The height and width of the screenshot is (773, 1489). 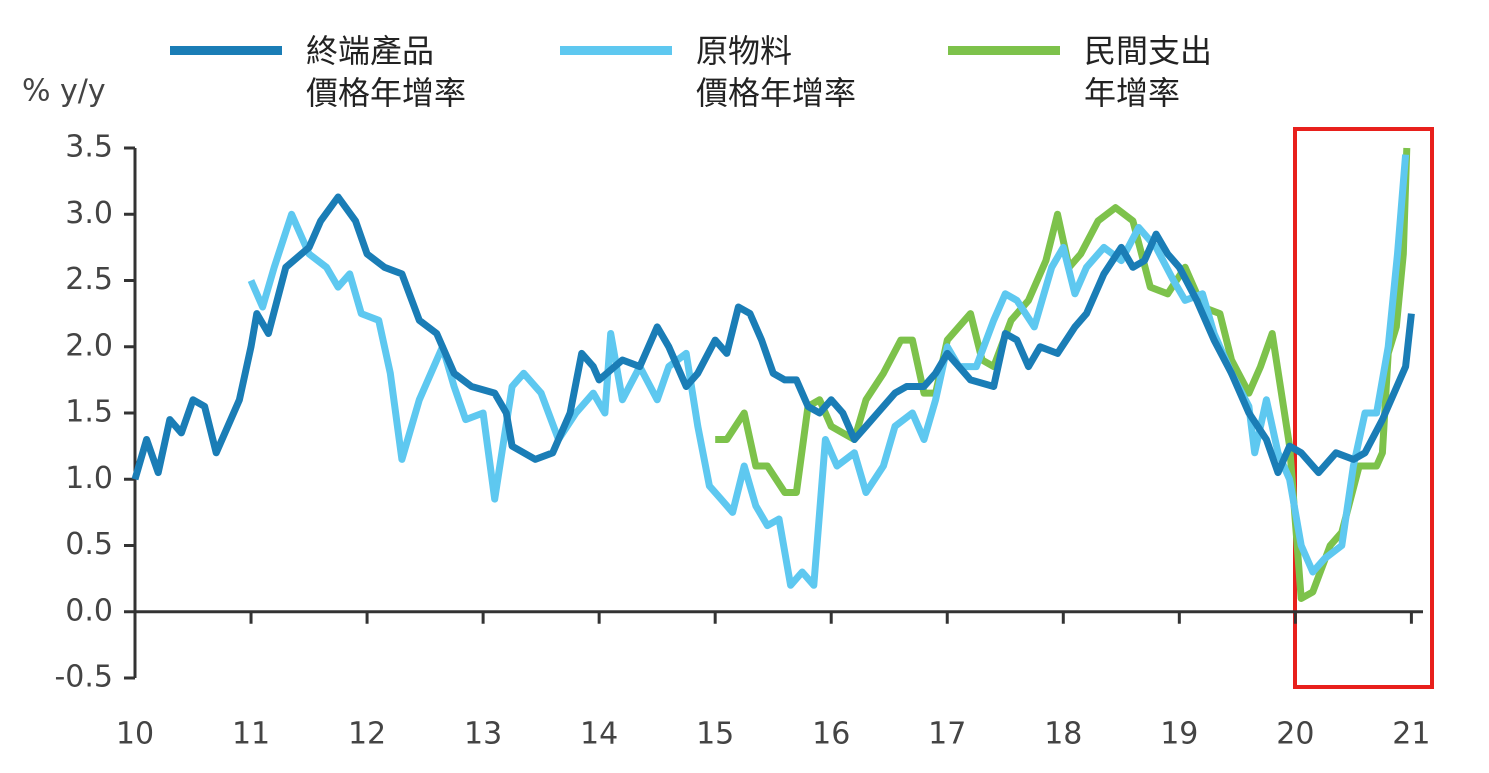 I want to click on y-tick-label: 2.5, so click(x=89, y=279).